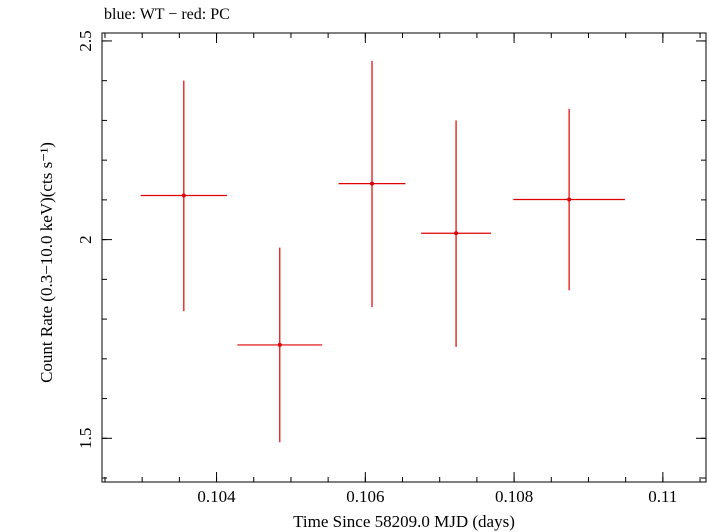  Describe the element at coordinates (514, 496) in the screenshot. I see `x-tick-label: 0.108` at that location.